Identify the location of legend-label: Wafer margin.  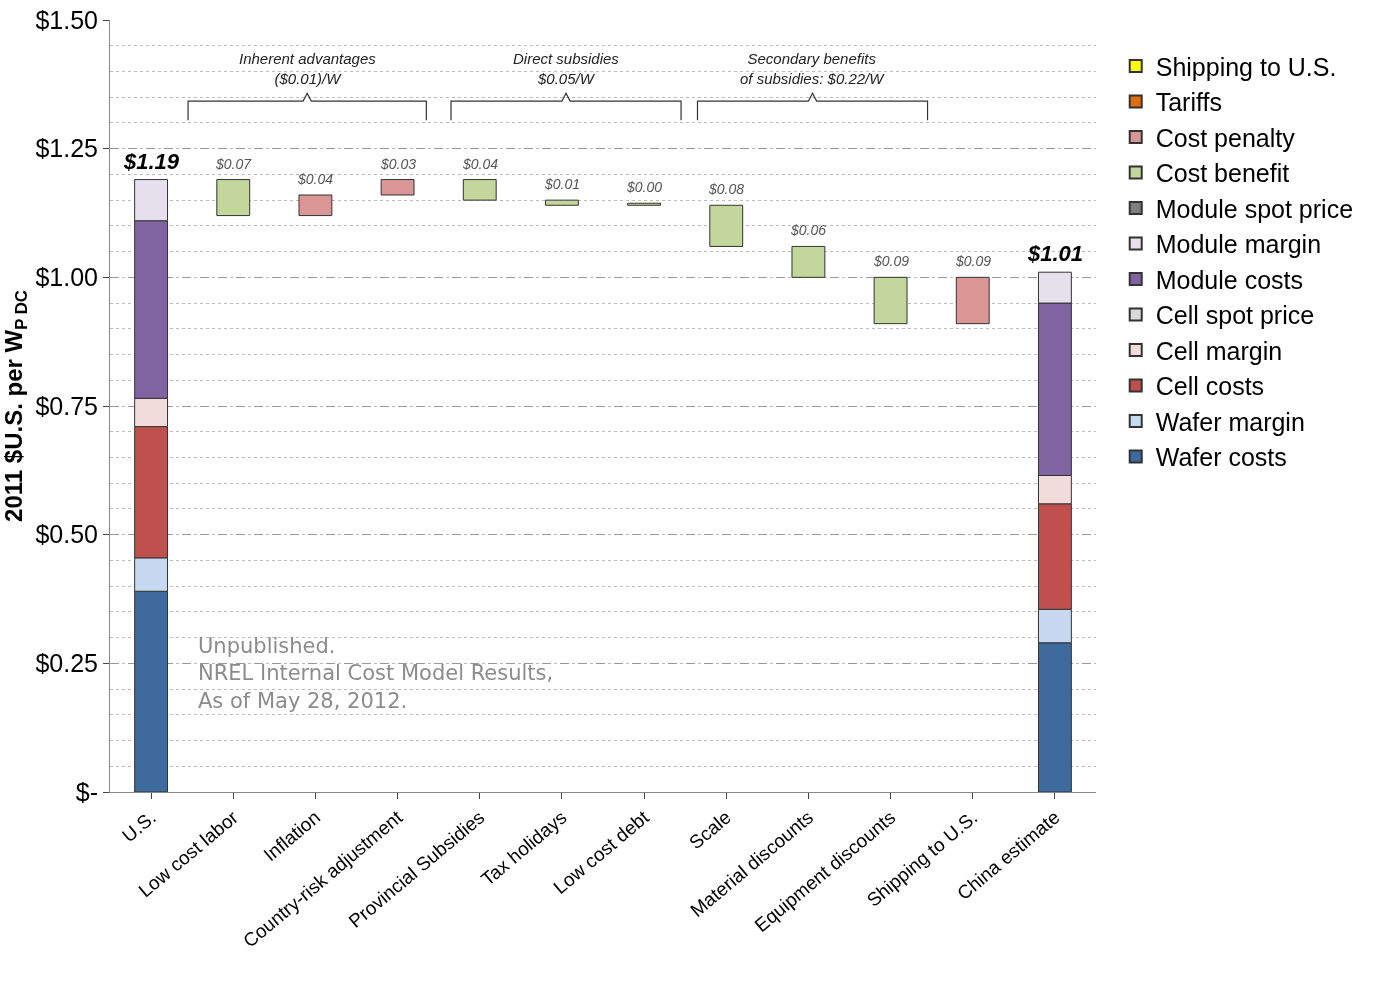
(1230, 421).